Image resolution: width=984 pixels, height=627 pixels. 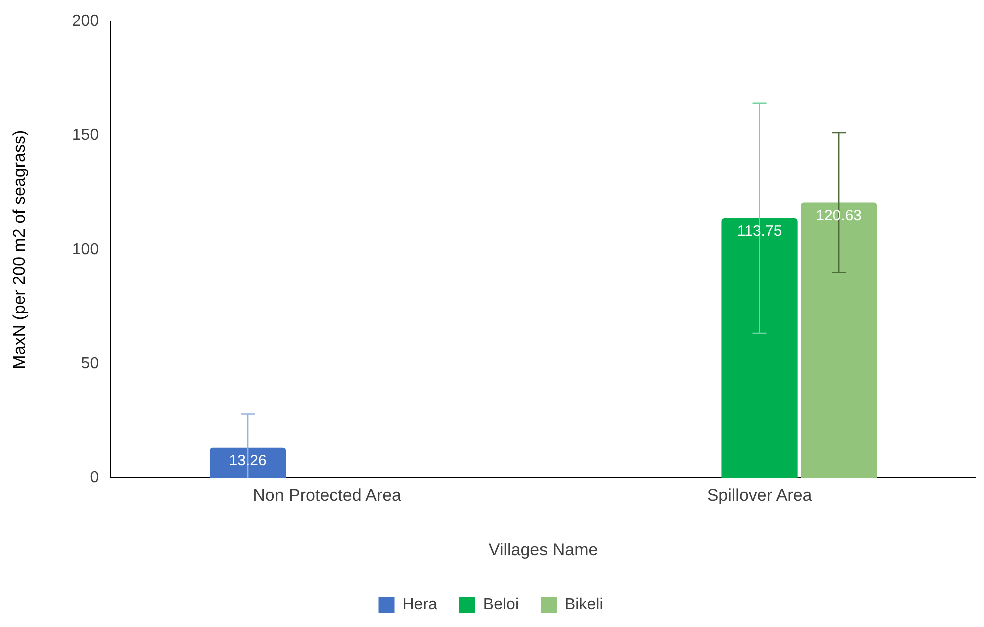 I want to click on data-label: 113.75, so click(x=759, y=231).